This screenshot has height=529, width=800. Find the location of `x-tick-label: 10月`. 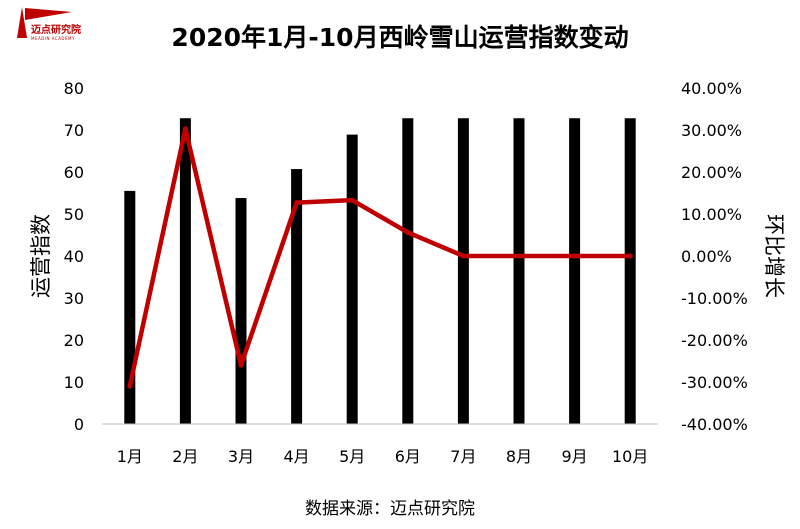

x-tick-label: 10月 is located at coordinates (630, 456).